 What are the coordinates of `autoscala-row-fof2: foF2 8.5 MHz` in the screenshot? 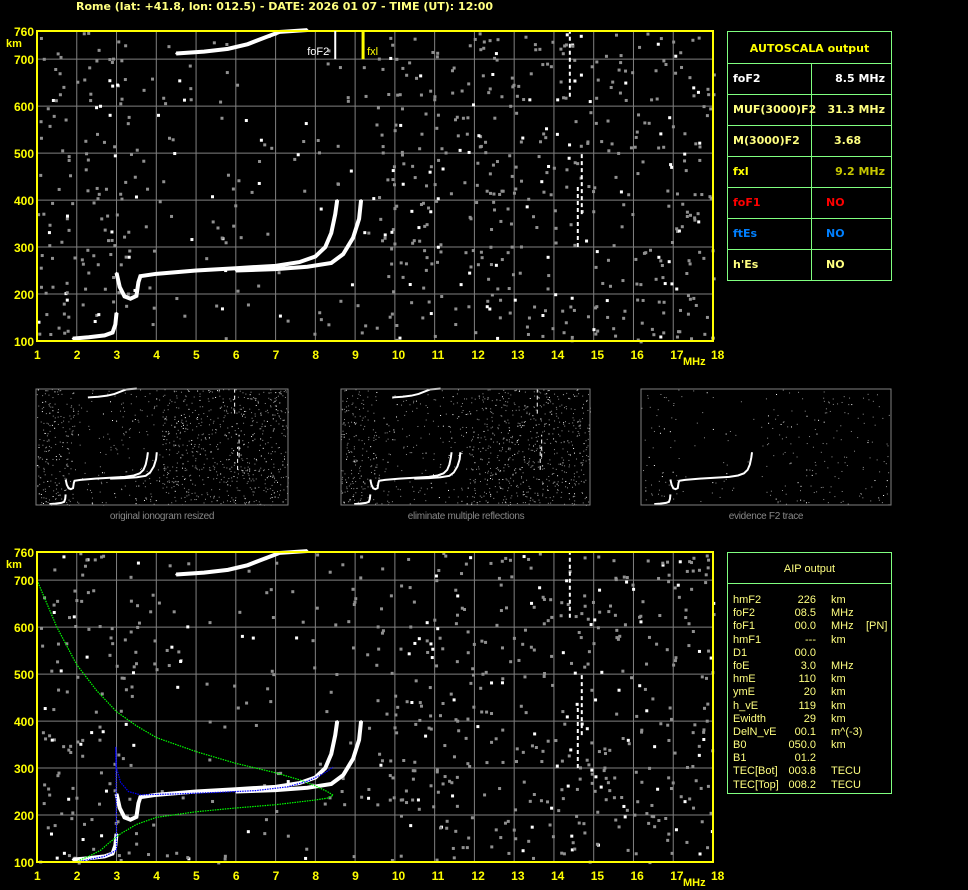 It's located at (809, 79).